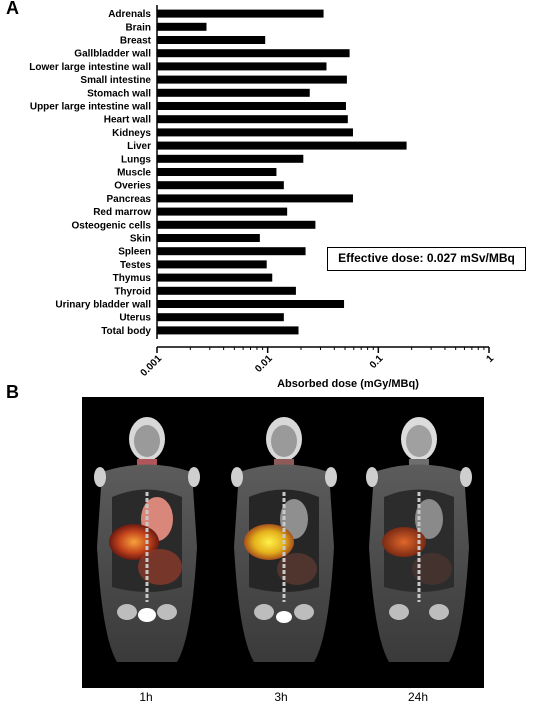  Describe the element at coordinates (119, 93) in the screenshot. I see `category-label: Stomach wall` at that location.